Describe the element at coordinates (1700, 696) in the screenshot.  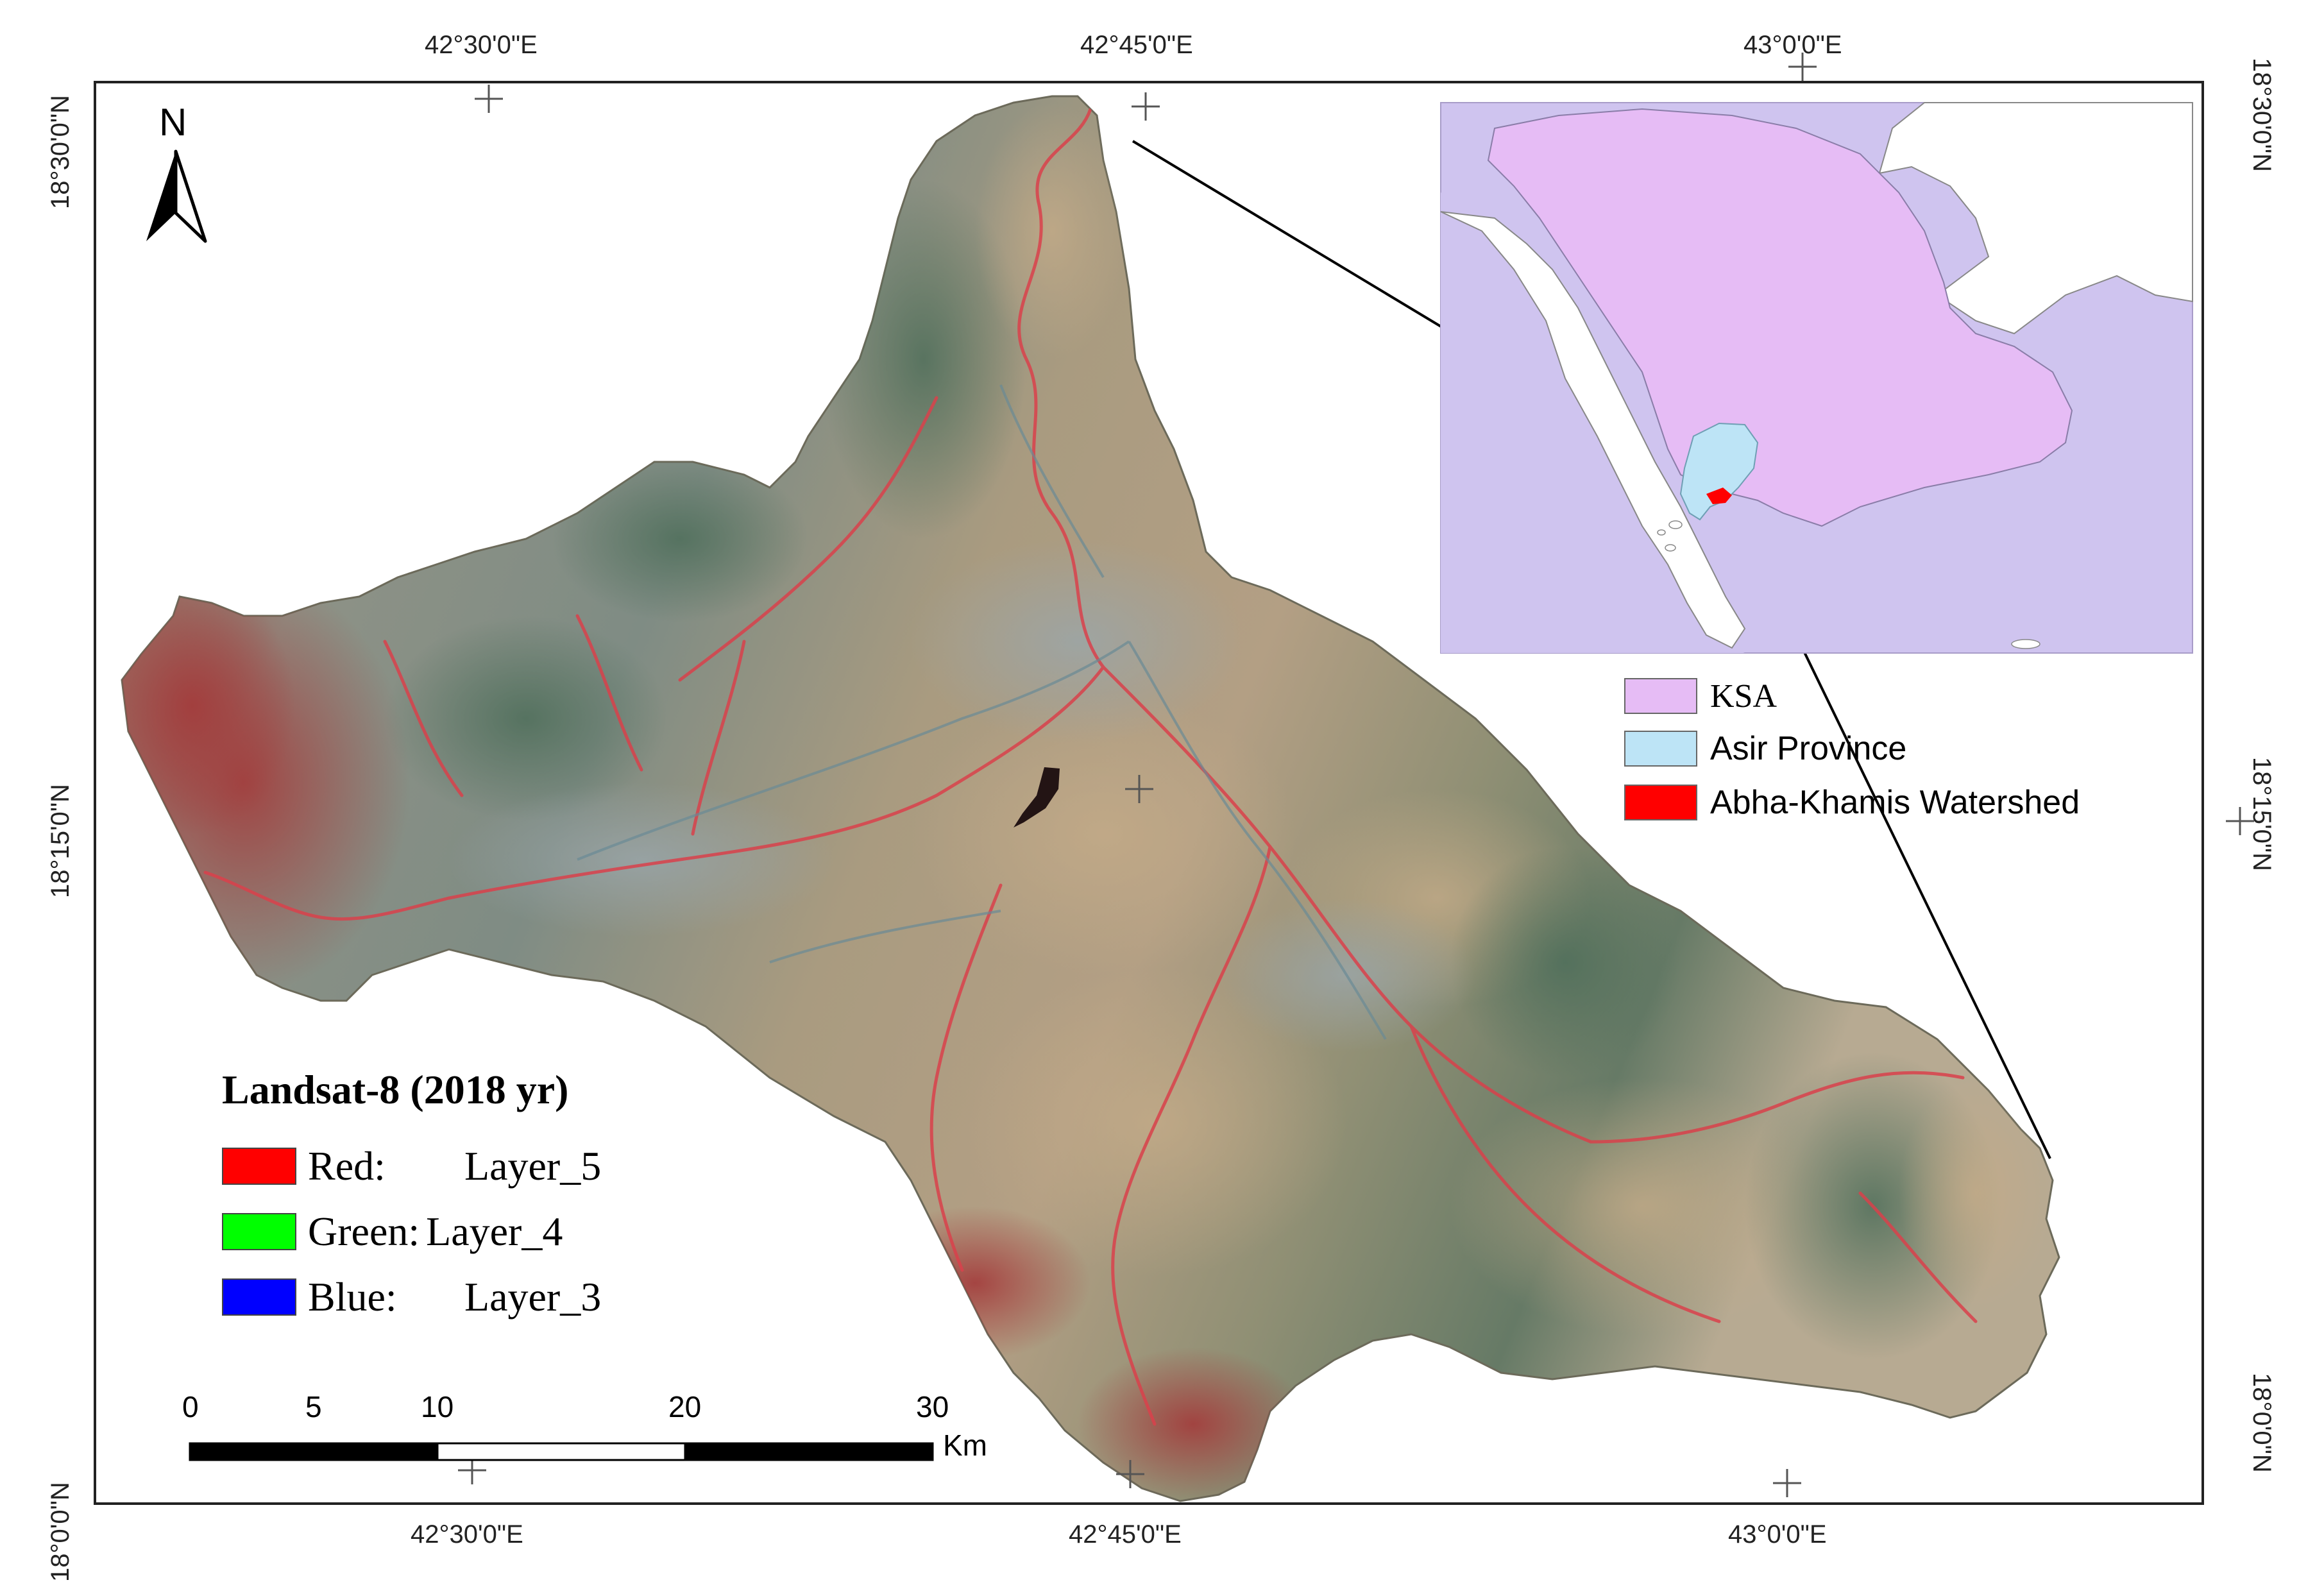
I see `inset-legend-item-ksa: KSA` at that location.